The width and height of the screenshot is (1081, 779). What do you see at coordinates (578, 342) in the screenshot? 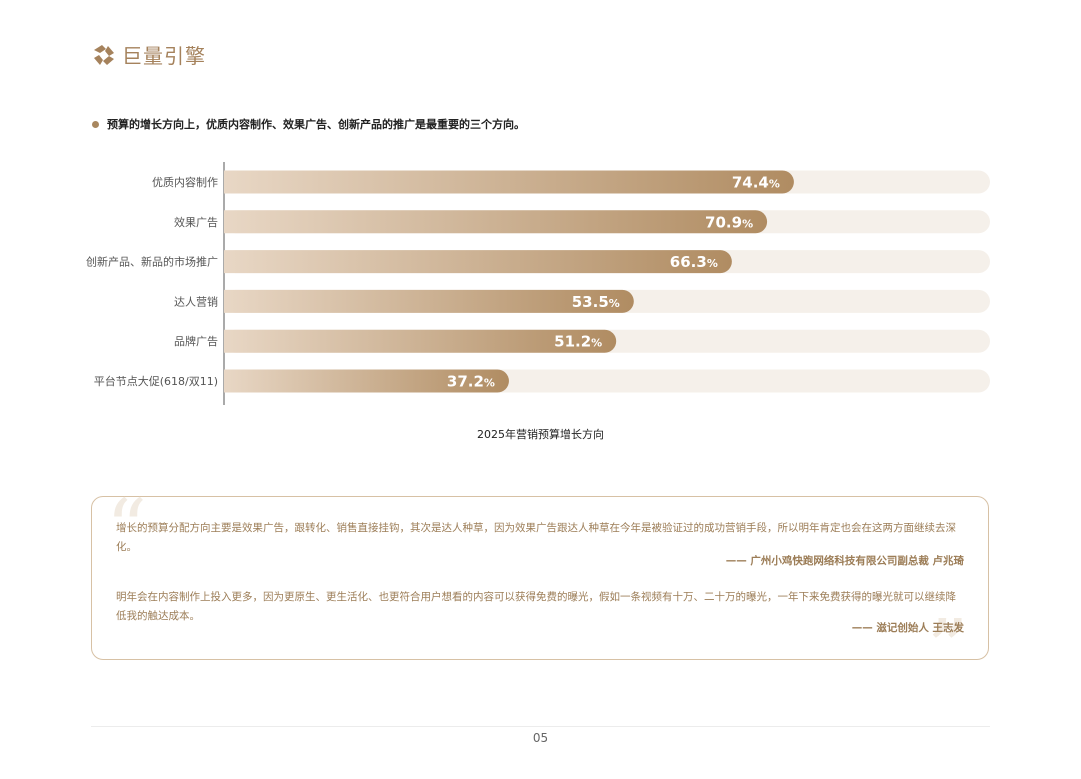
I see `value-label: 51.2%` at bounding box center [578, 342].